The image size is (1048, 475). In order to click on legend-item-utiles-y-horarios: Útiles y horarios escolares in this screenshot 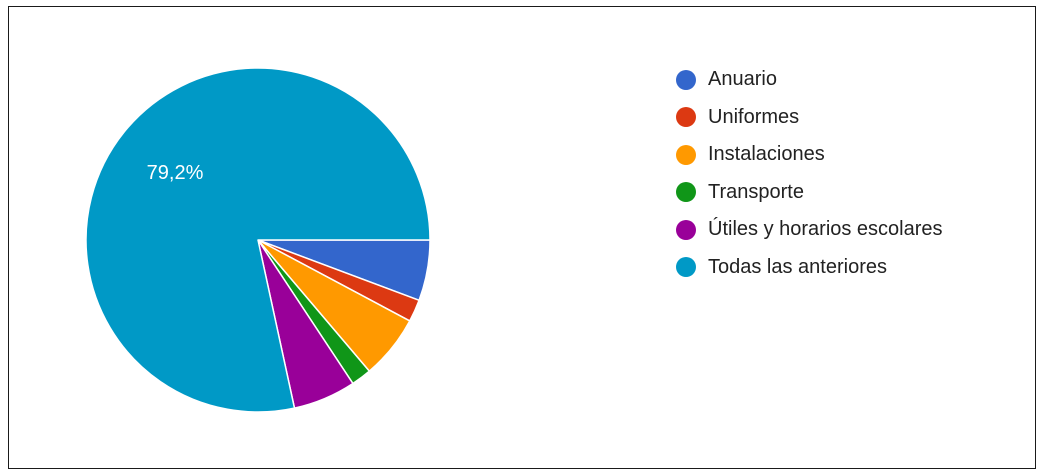, I will do `click(809, 230)`.